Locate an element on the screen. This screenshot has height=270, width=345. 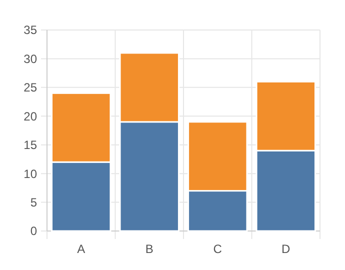
y-tick-label: 10 is located at coordinates (31, 173).